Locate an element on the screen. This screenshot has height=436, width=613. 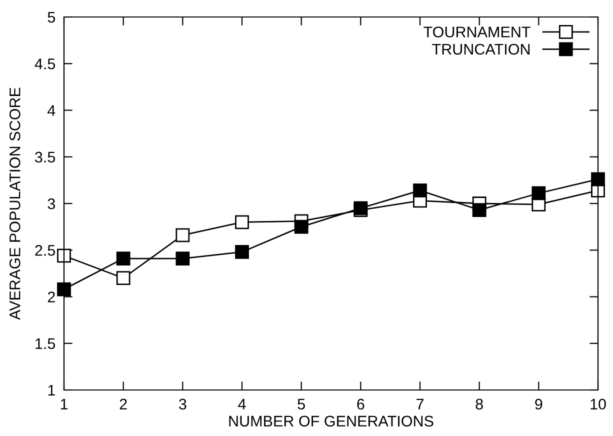
y-tick-label: 2.5 is located at coordinates (45, 250).